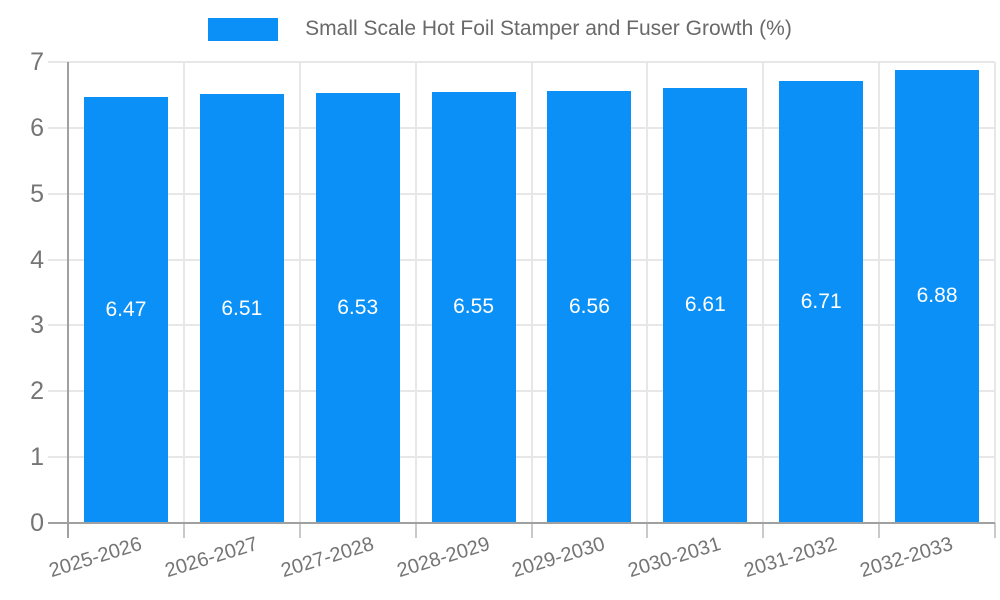  I want to click on bar: 6.53, so click(357, 307).